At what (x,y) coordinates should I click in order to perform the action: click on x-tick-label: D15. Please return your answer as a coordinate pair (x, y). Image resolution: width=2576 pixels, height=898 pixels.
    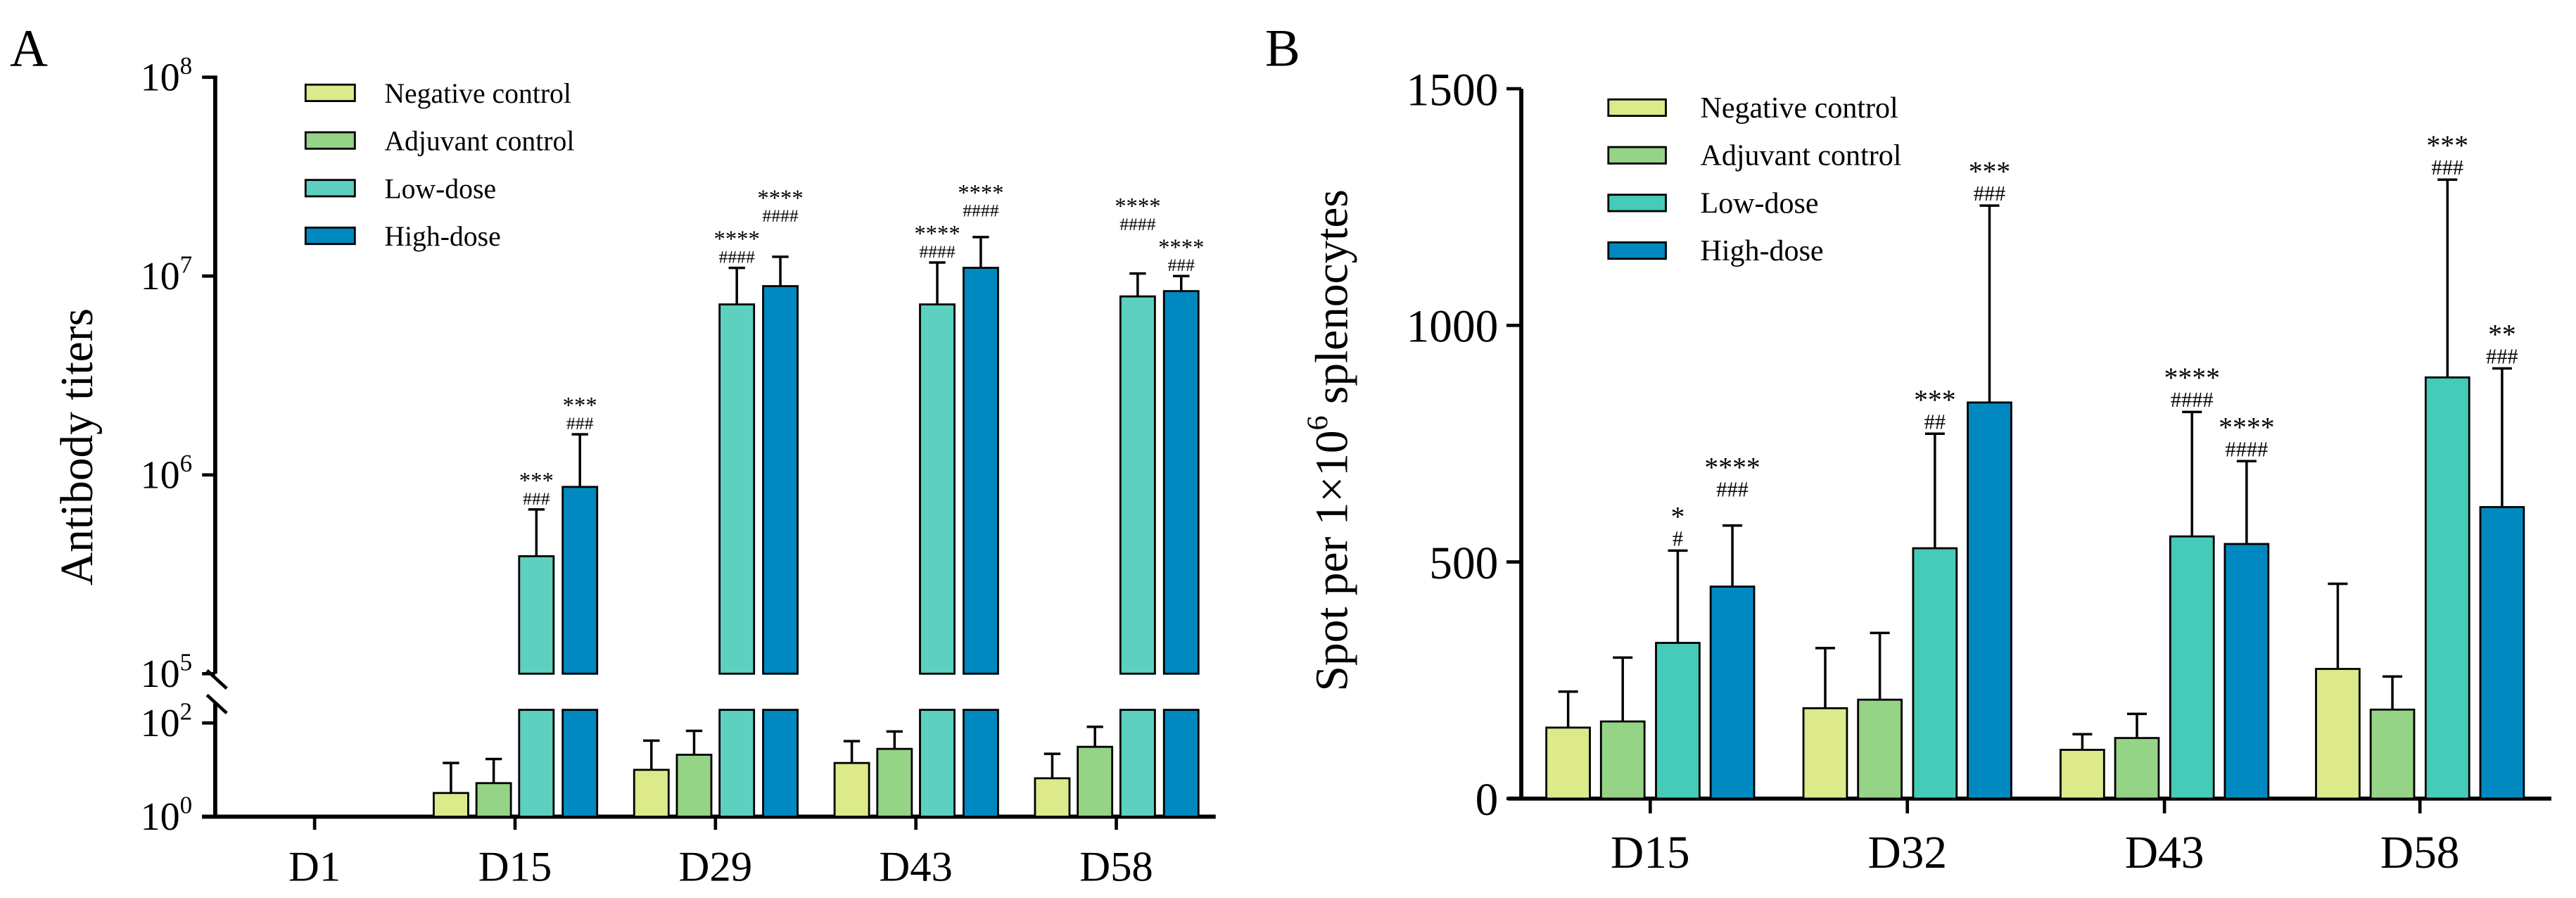
    Looking at the image, I should click on (515, 866).